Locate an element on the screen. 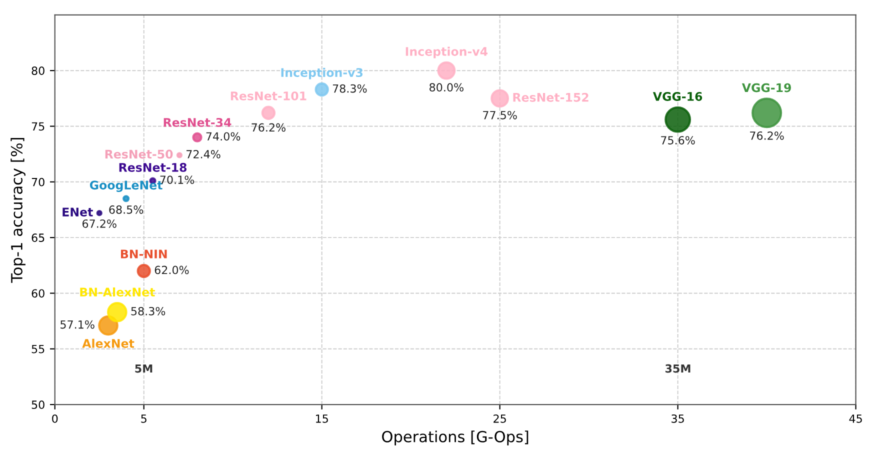  data-label: 74.0% is located at coordinates (223, 136).